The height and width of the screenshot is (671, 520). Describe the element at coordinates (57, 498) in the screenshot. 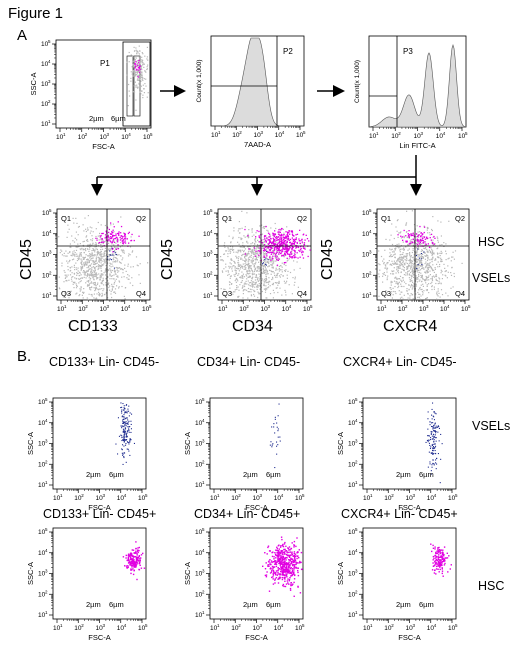

I see `pop-cd133-neg-xtick-label: 10` at that location.